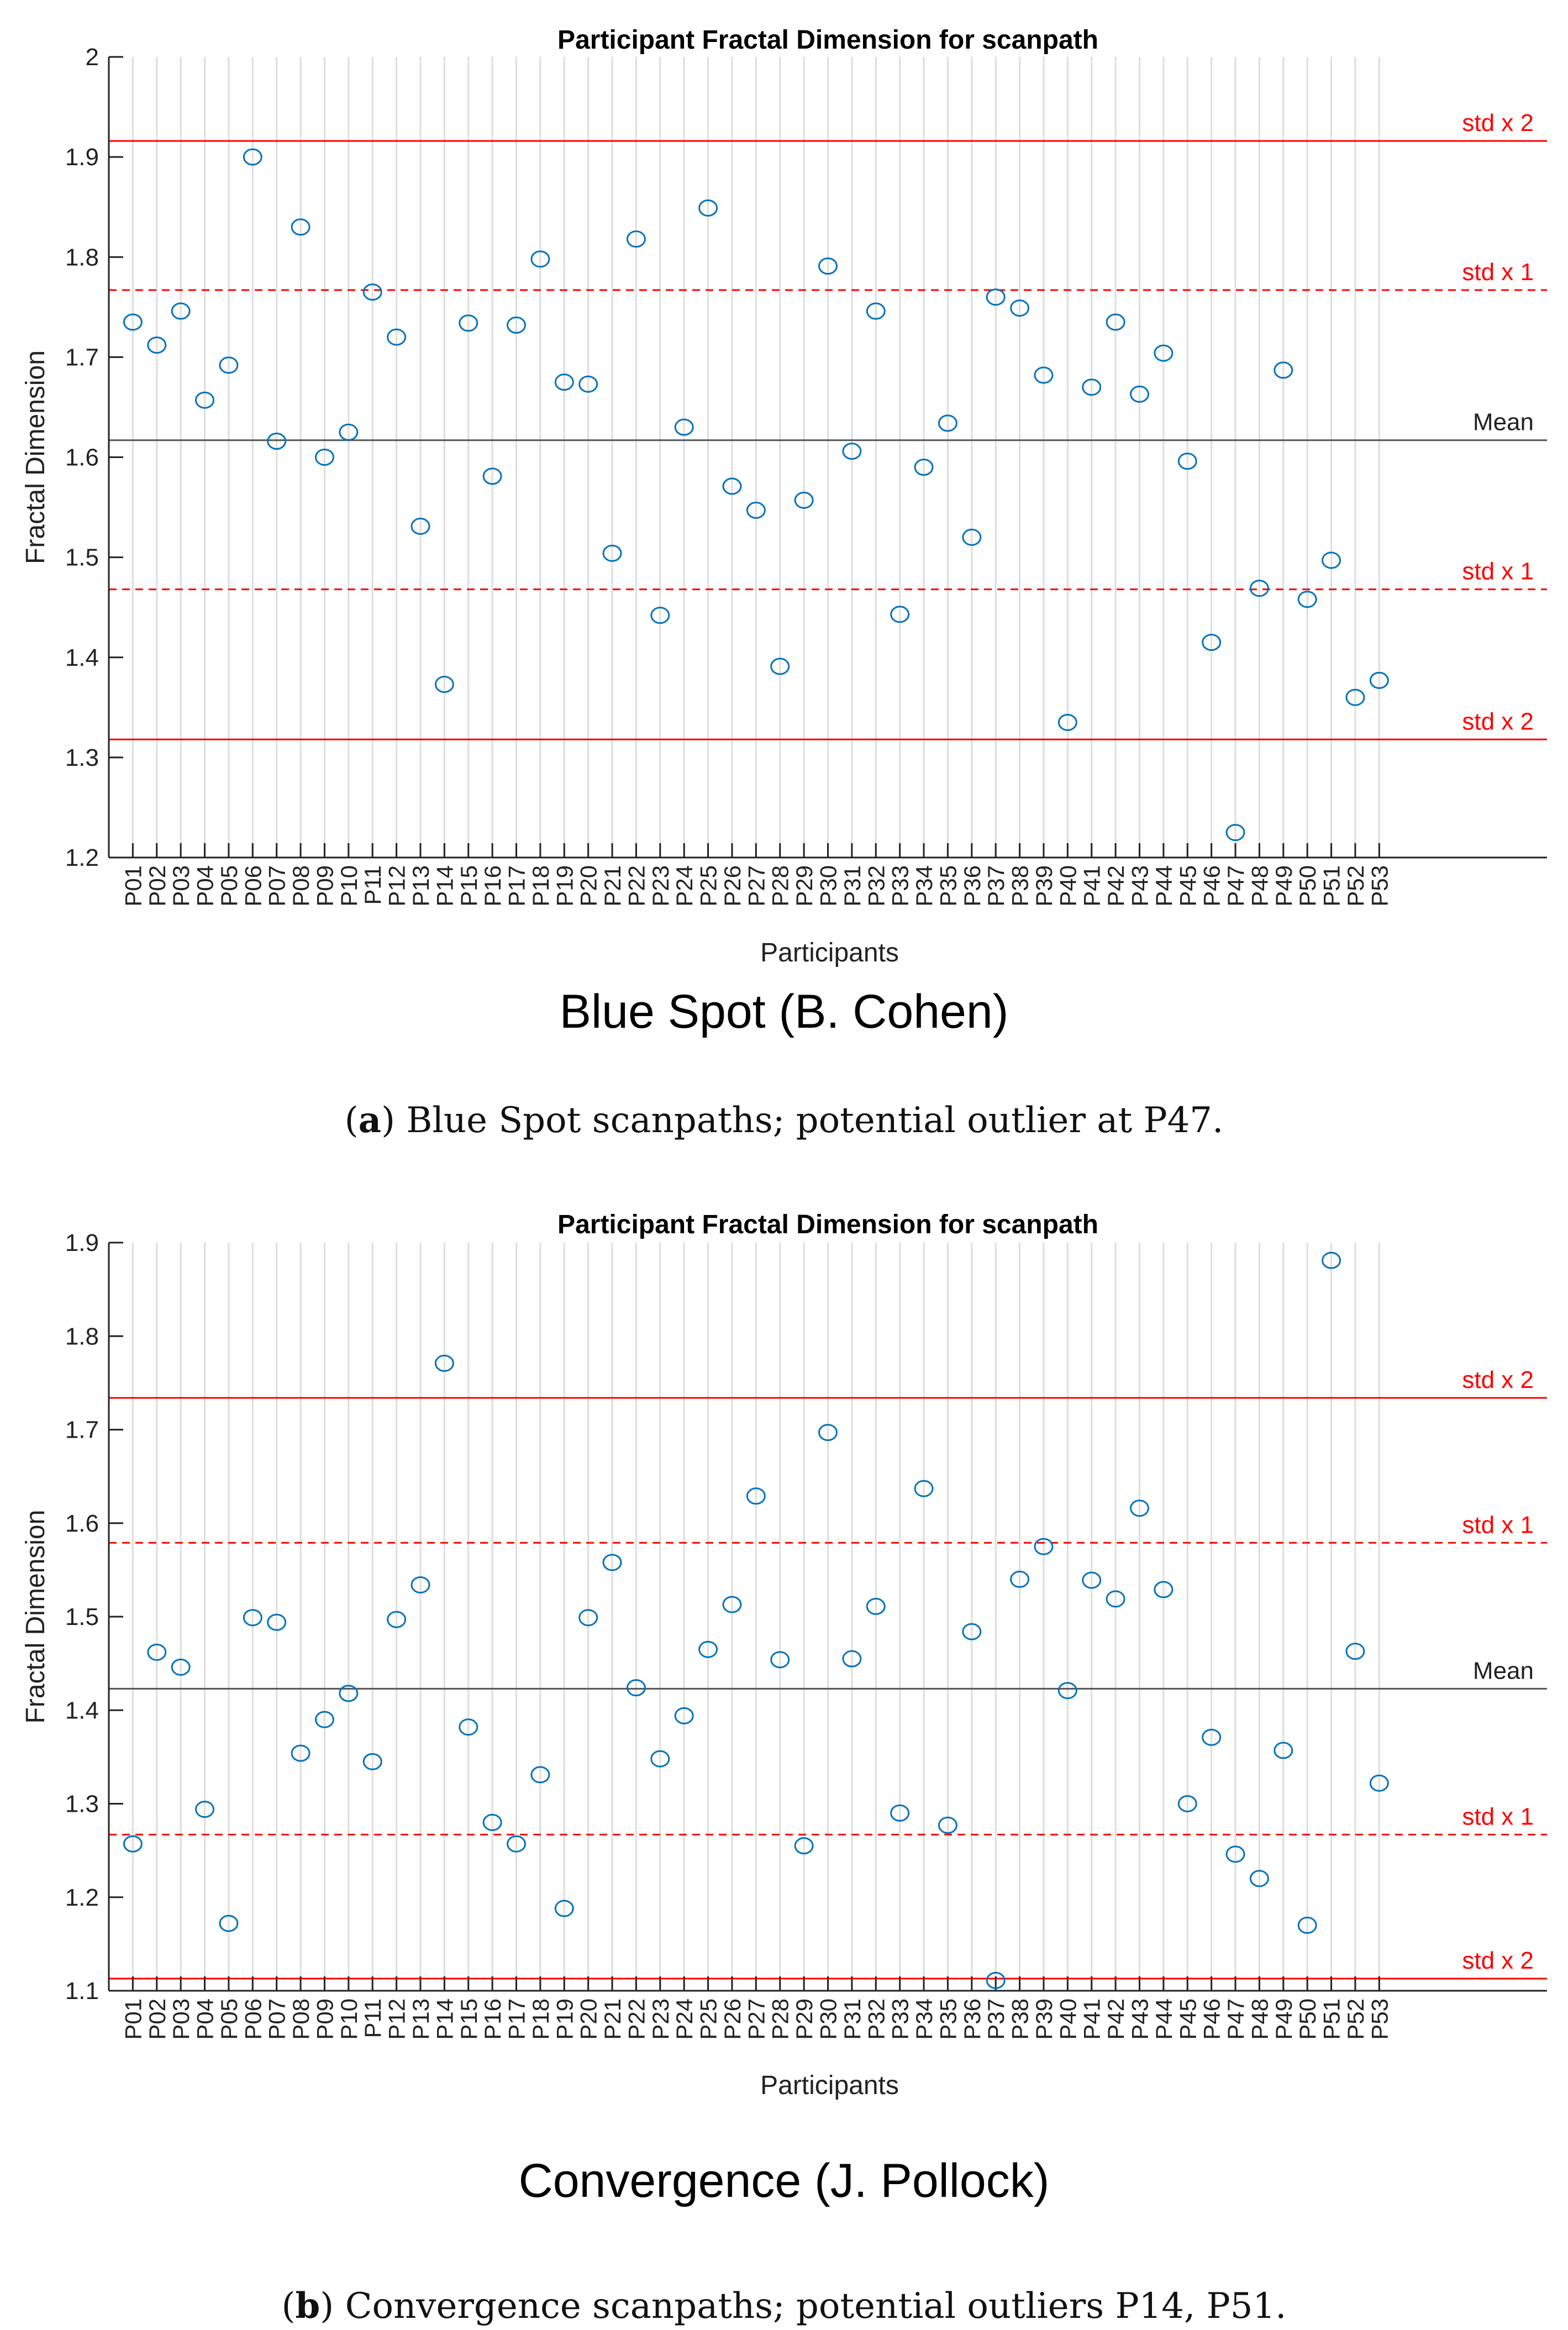  I want to click on caption-label: b, so click(307, 2306).